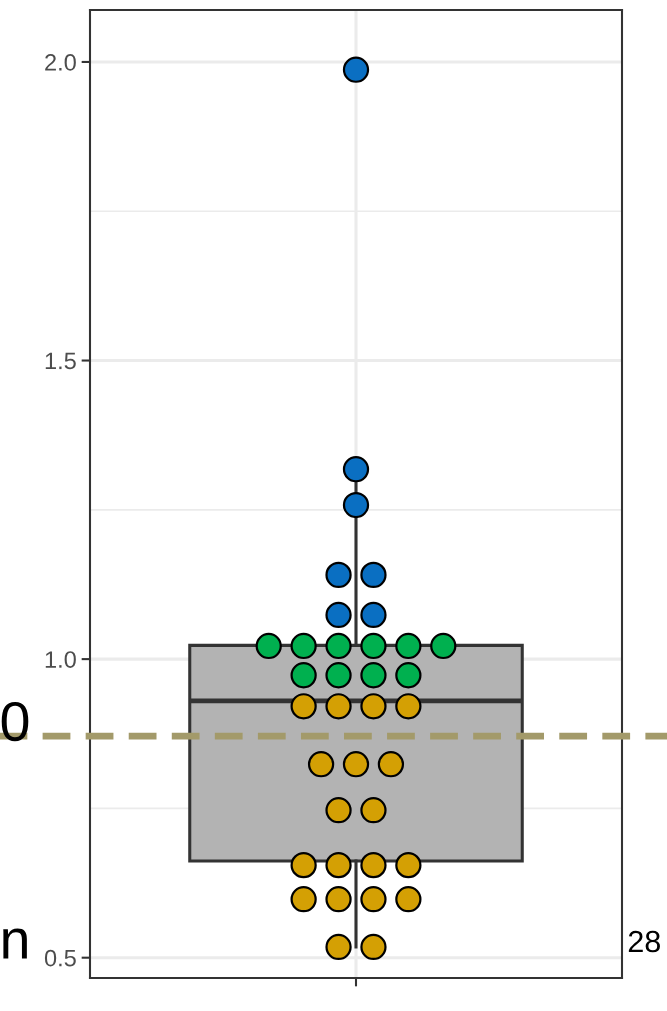 Image resolution: width=667 pixels, height=1011 pixels. Describe the element at coordinates (15, 943) in the screenshot. I see `text: n` at that location.